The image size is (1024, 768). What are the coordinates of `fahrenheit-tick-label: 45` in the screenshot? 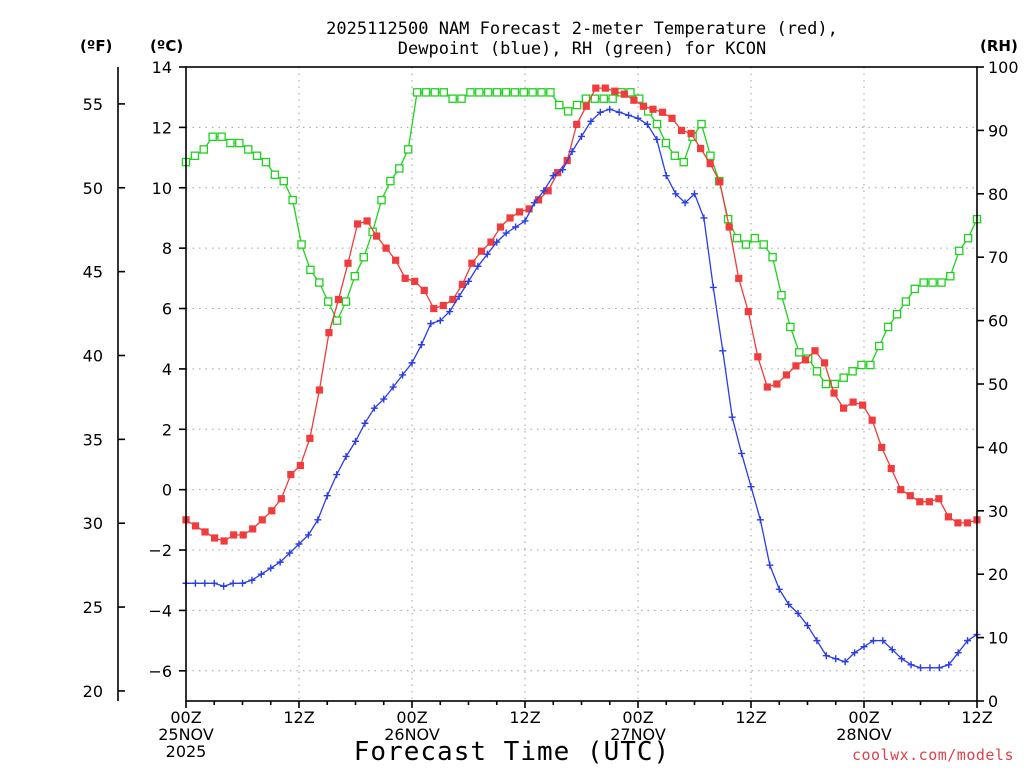 It's located at (93, 272).